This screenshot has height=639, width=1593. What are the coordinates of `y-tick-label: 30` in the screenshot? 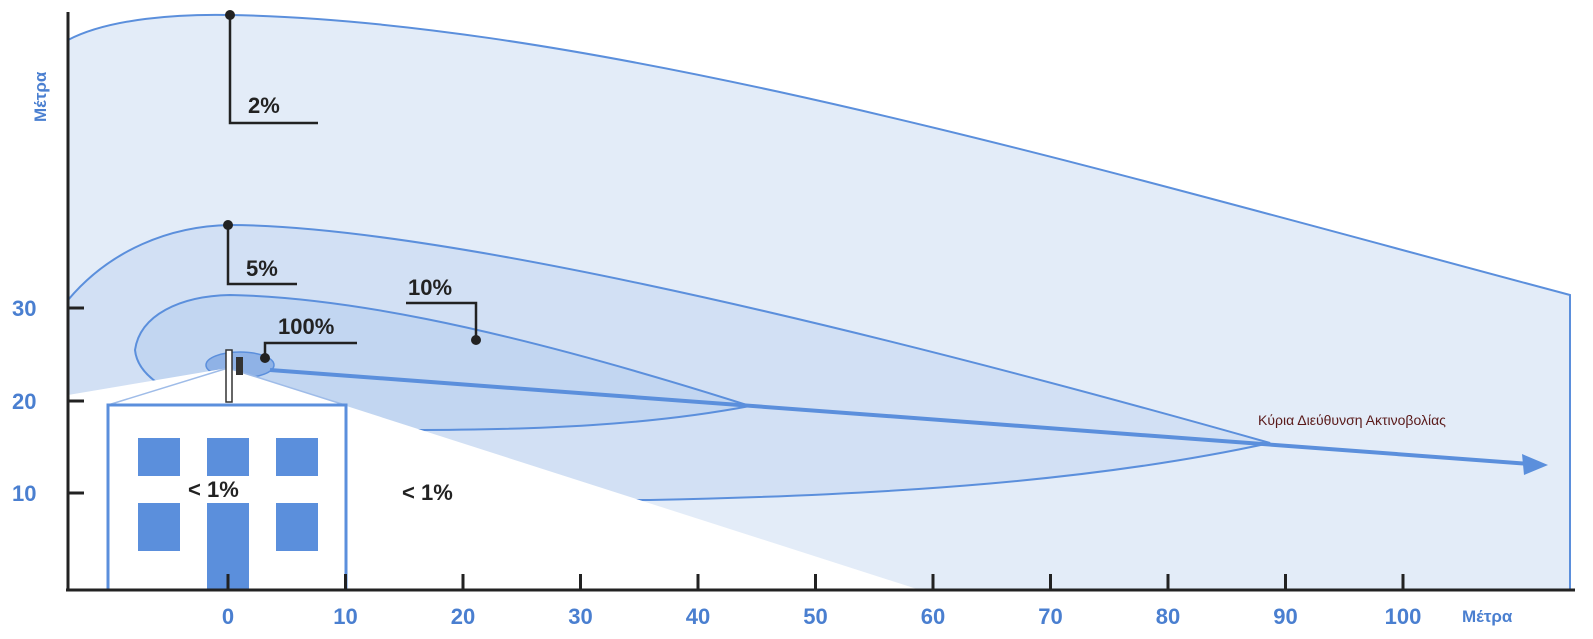 It's located at (24, 308).